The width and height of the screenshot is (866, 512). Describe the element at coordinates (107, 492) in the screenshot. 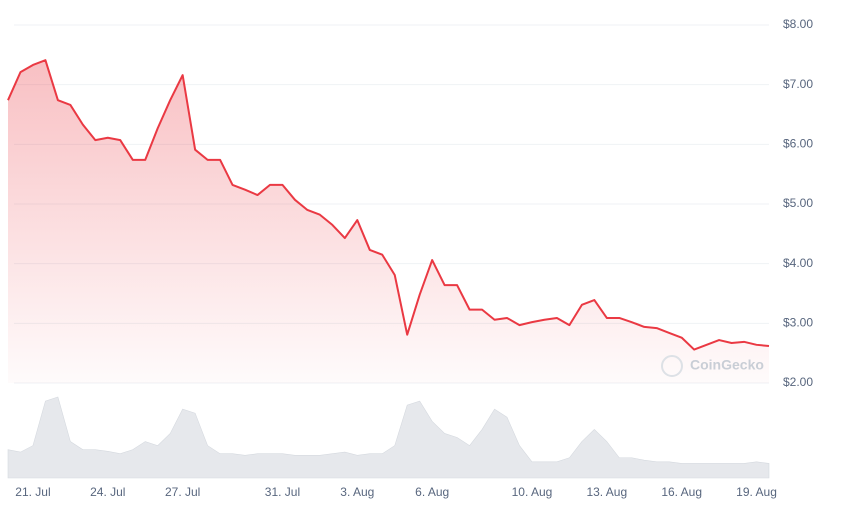

I see `x-tick-label: 24. Jul` at that location.